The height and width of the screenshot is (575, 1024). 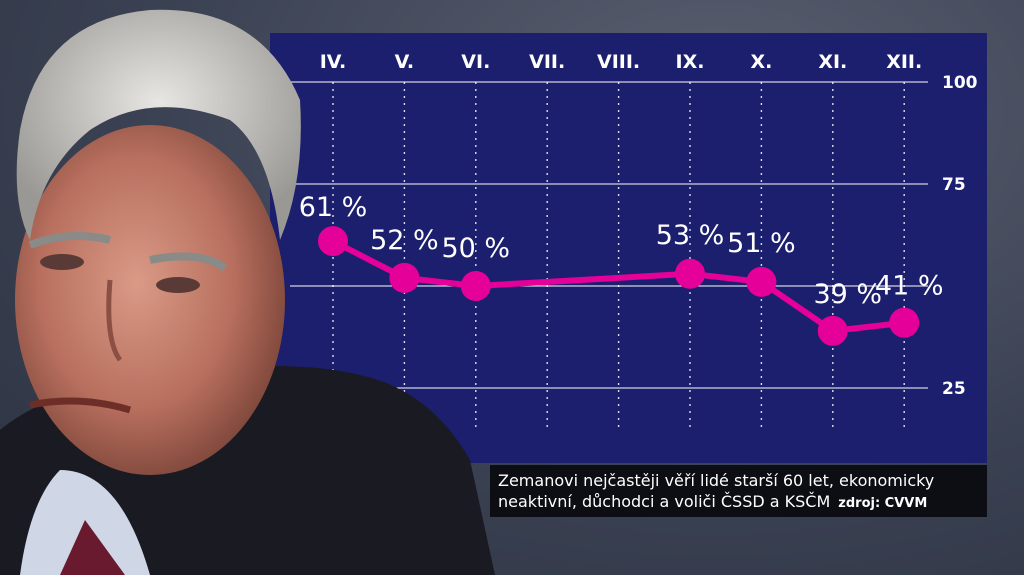 I want to click on x-tick-label: XII., so click(x=904, y=62).